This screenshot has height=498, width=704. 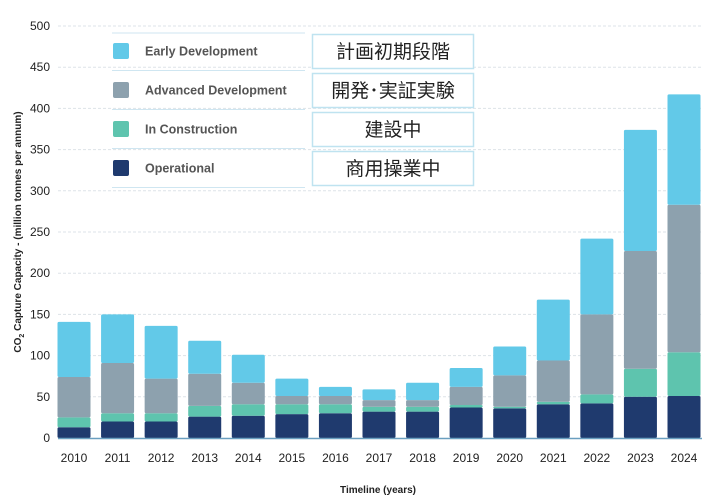 I want to click on x-tick-label: 2018, so click(x=422, y=458).